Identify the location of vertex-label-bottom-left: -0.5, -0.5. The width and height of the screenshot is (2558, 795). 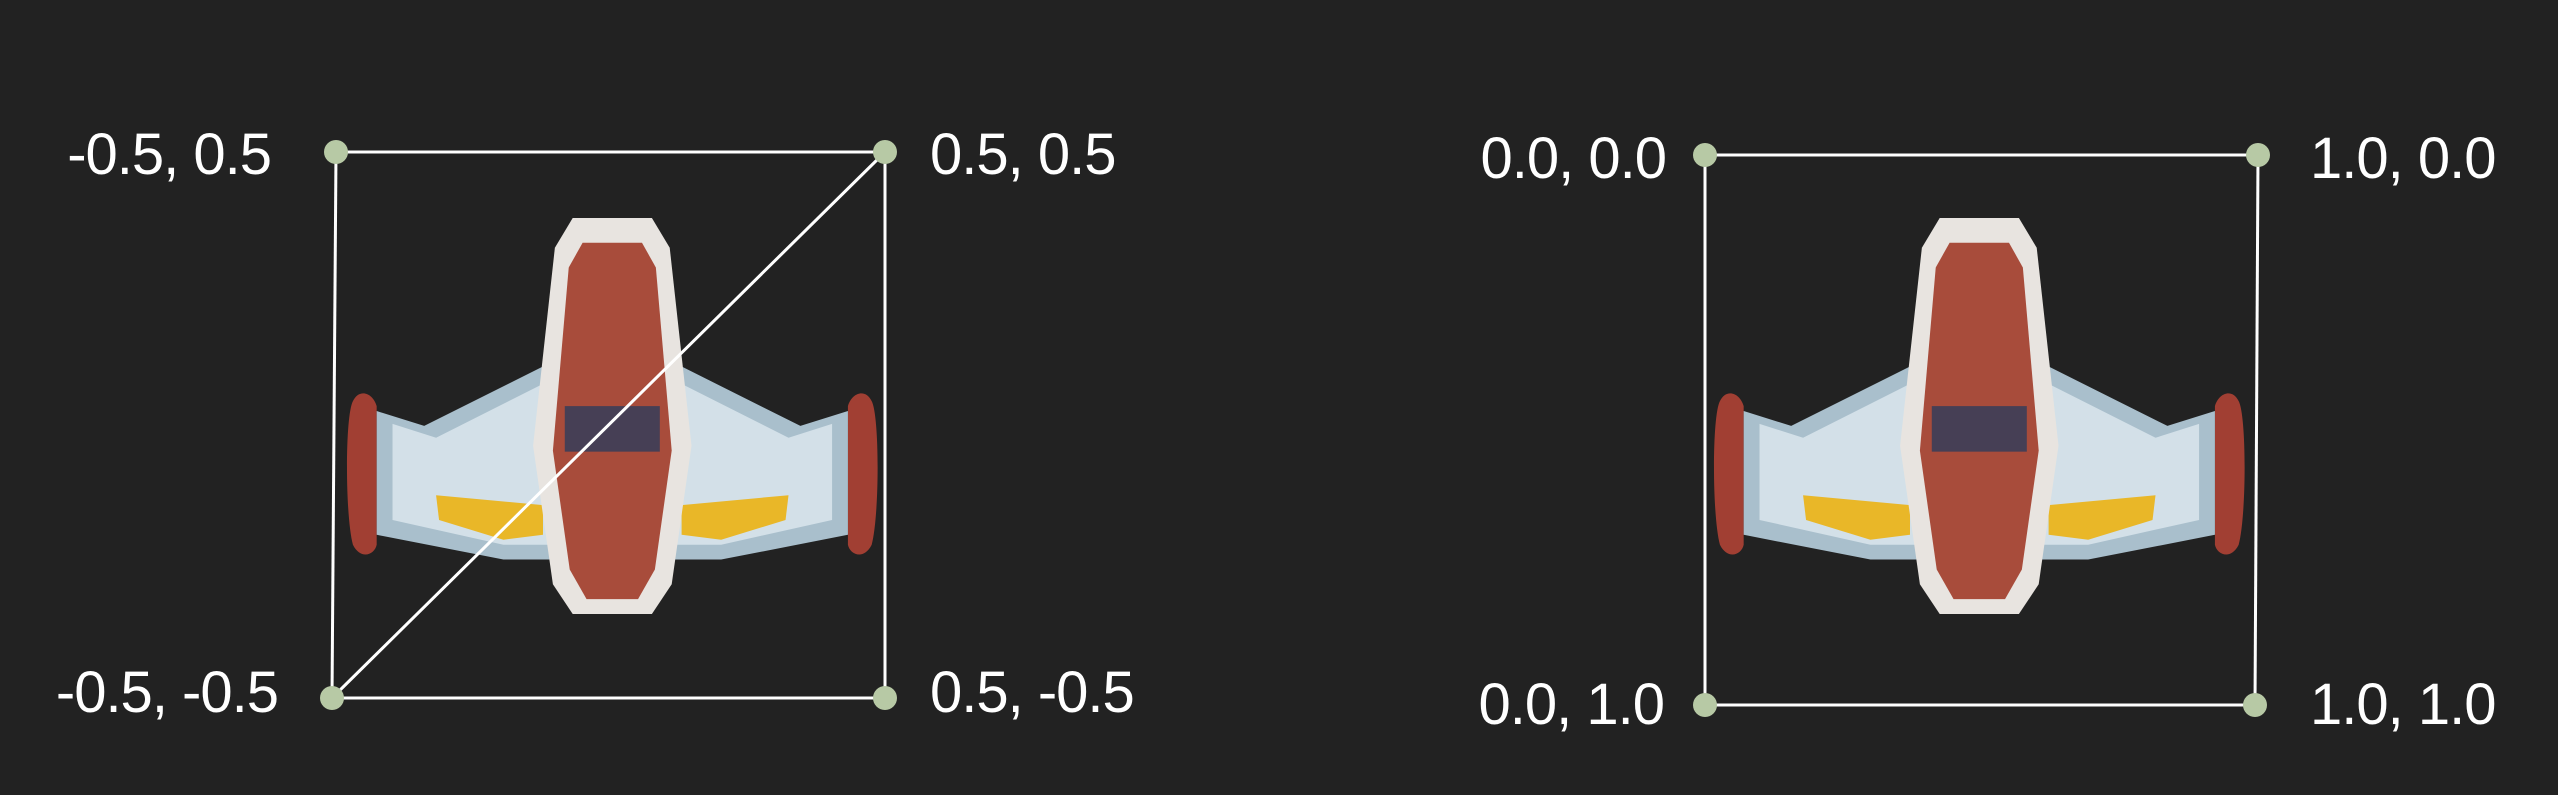
(167, 692).